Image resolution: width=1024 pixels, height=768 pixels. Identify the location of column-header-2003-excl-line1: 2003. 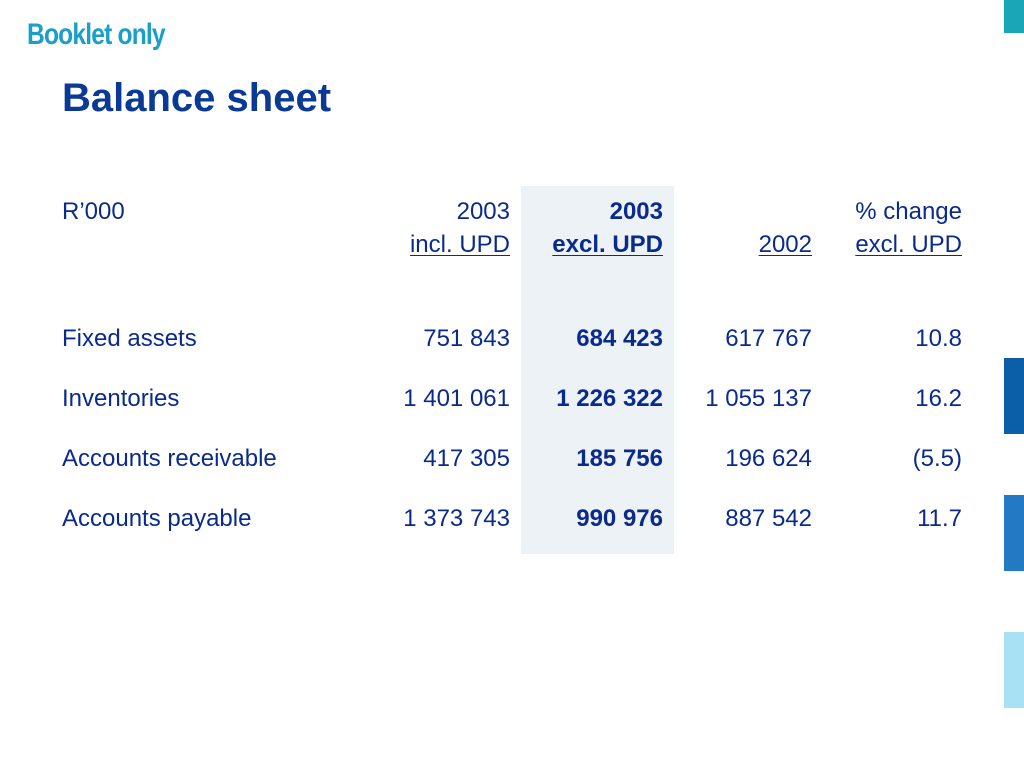
(636, 211).